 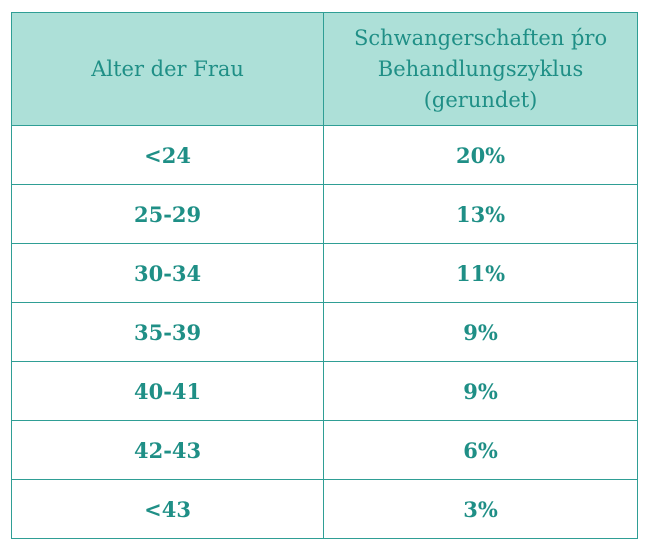 What do you see at coordinates (167, 450) in the screenshot?
I see `age-cell: 42-43` at bounding box center [167, 450].